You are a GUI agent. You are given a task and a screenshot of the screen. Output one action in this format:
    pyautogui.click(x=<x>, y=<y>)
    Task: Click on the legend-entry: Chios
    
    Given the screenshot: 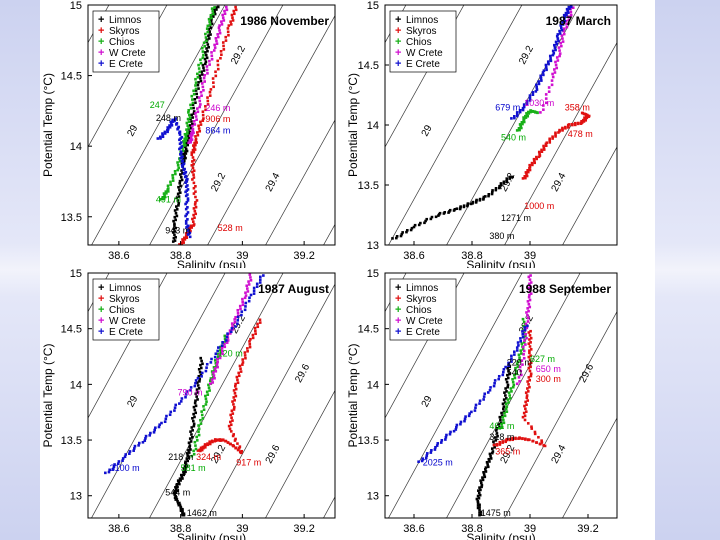 What is the action you would take?
    pyautogui.click(x=419, y=310)
    